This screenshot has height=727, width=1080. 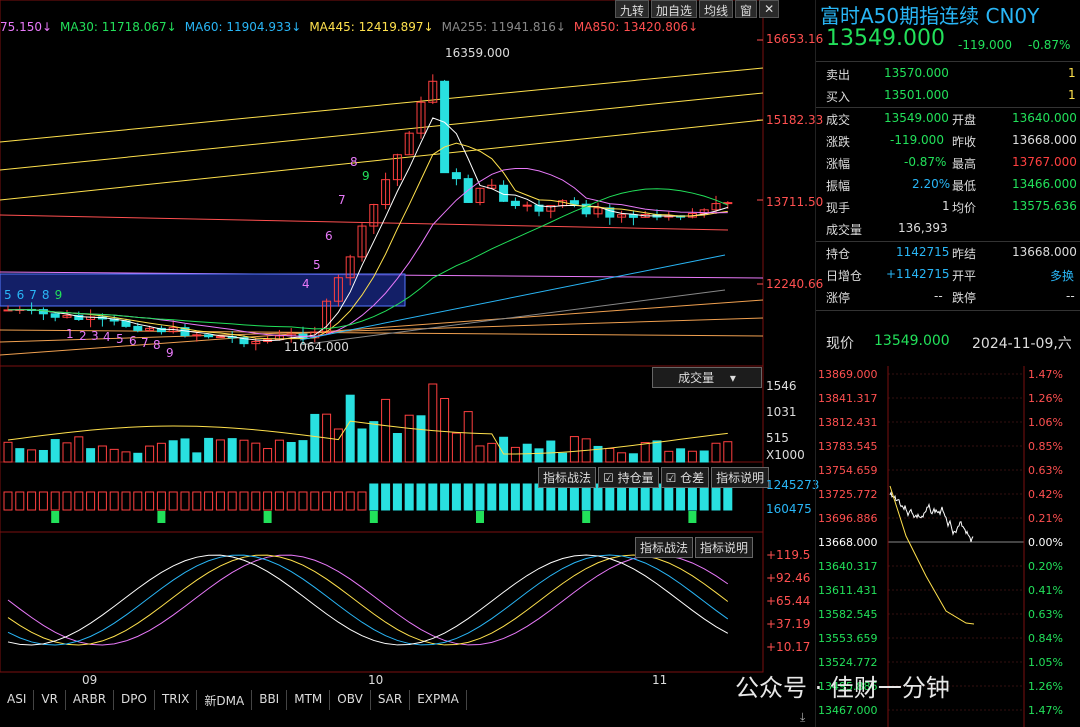 What do you see at coordinates (628, 477) in the screenshot?
I see `open-interest-toggle: ☑ 持仓量` at bounding box center [628, 477].